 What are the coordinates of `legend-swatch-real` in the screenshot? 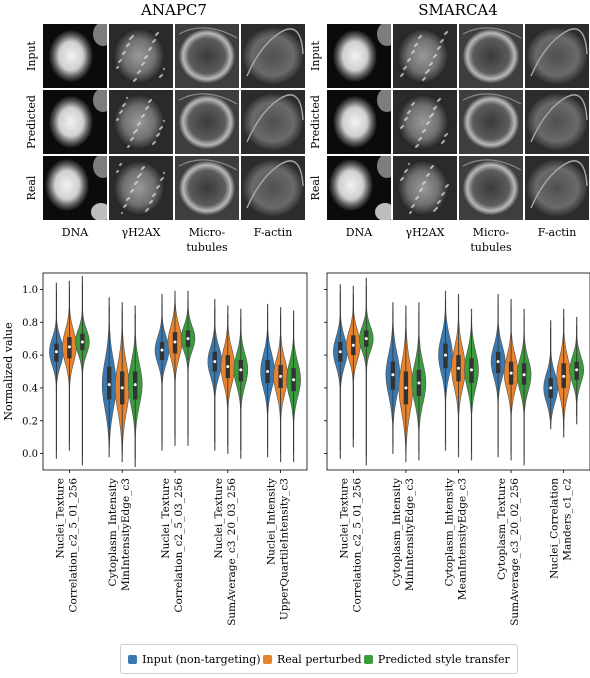 It's located at (267, 659).